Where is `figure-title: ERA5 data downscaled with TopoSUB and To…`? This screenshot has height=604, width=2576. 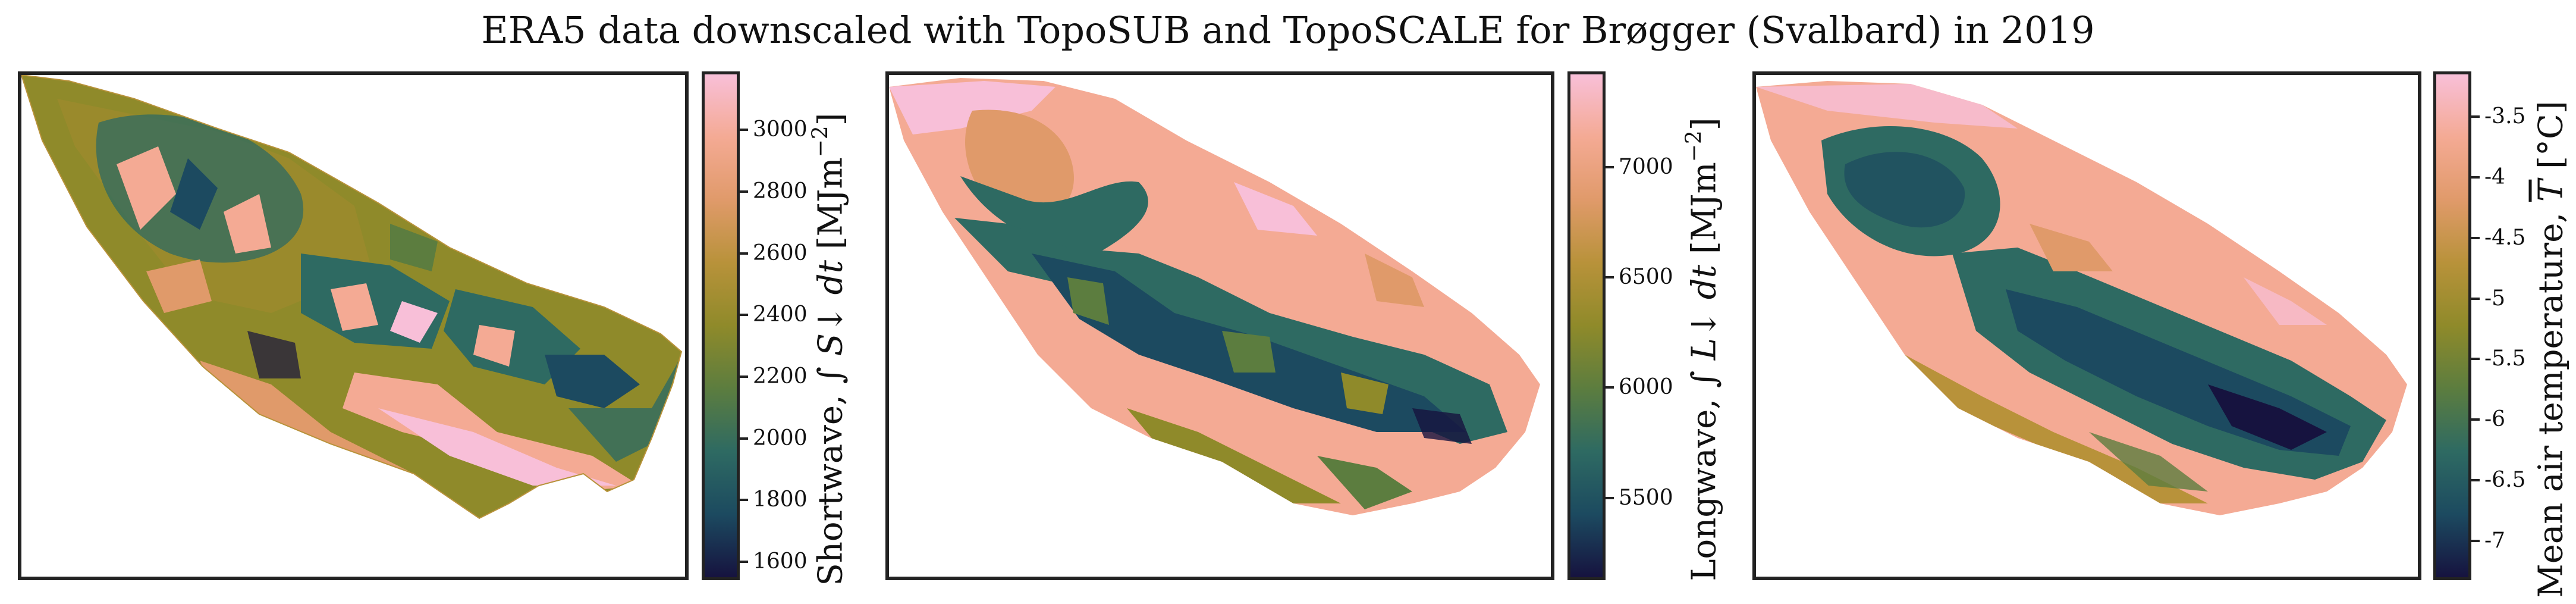 figure-title: ERA5 data downscaled with TopoSUB and To… is located at coordinates (1288, 30).